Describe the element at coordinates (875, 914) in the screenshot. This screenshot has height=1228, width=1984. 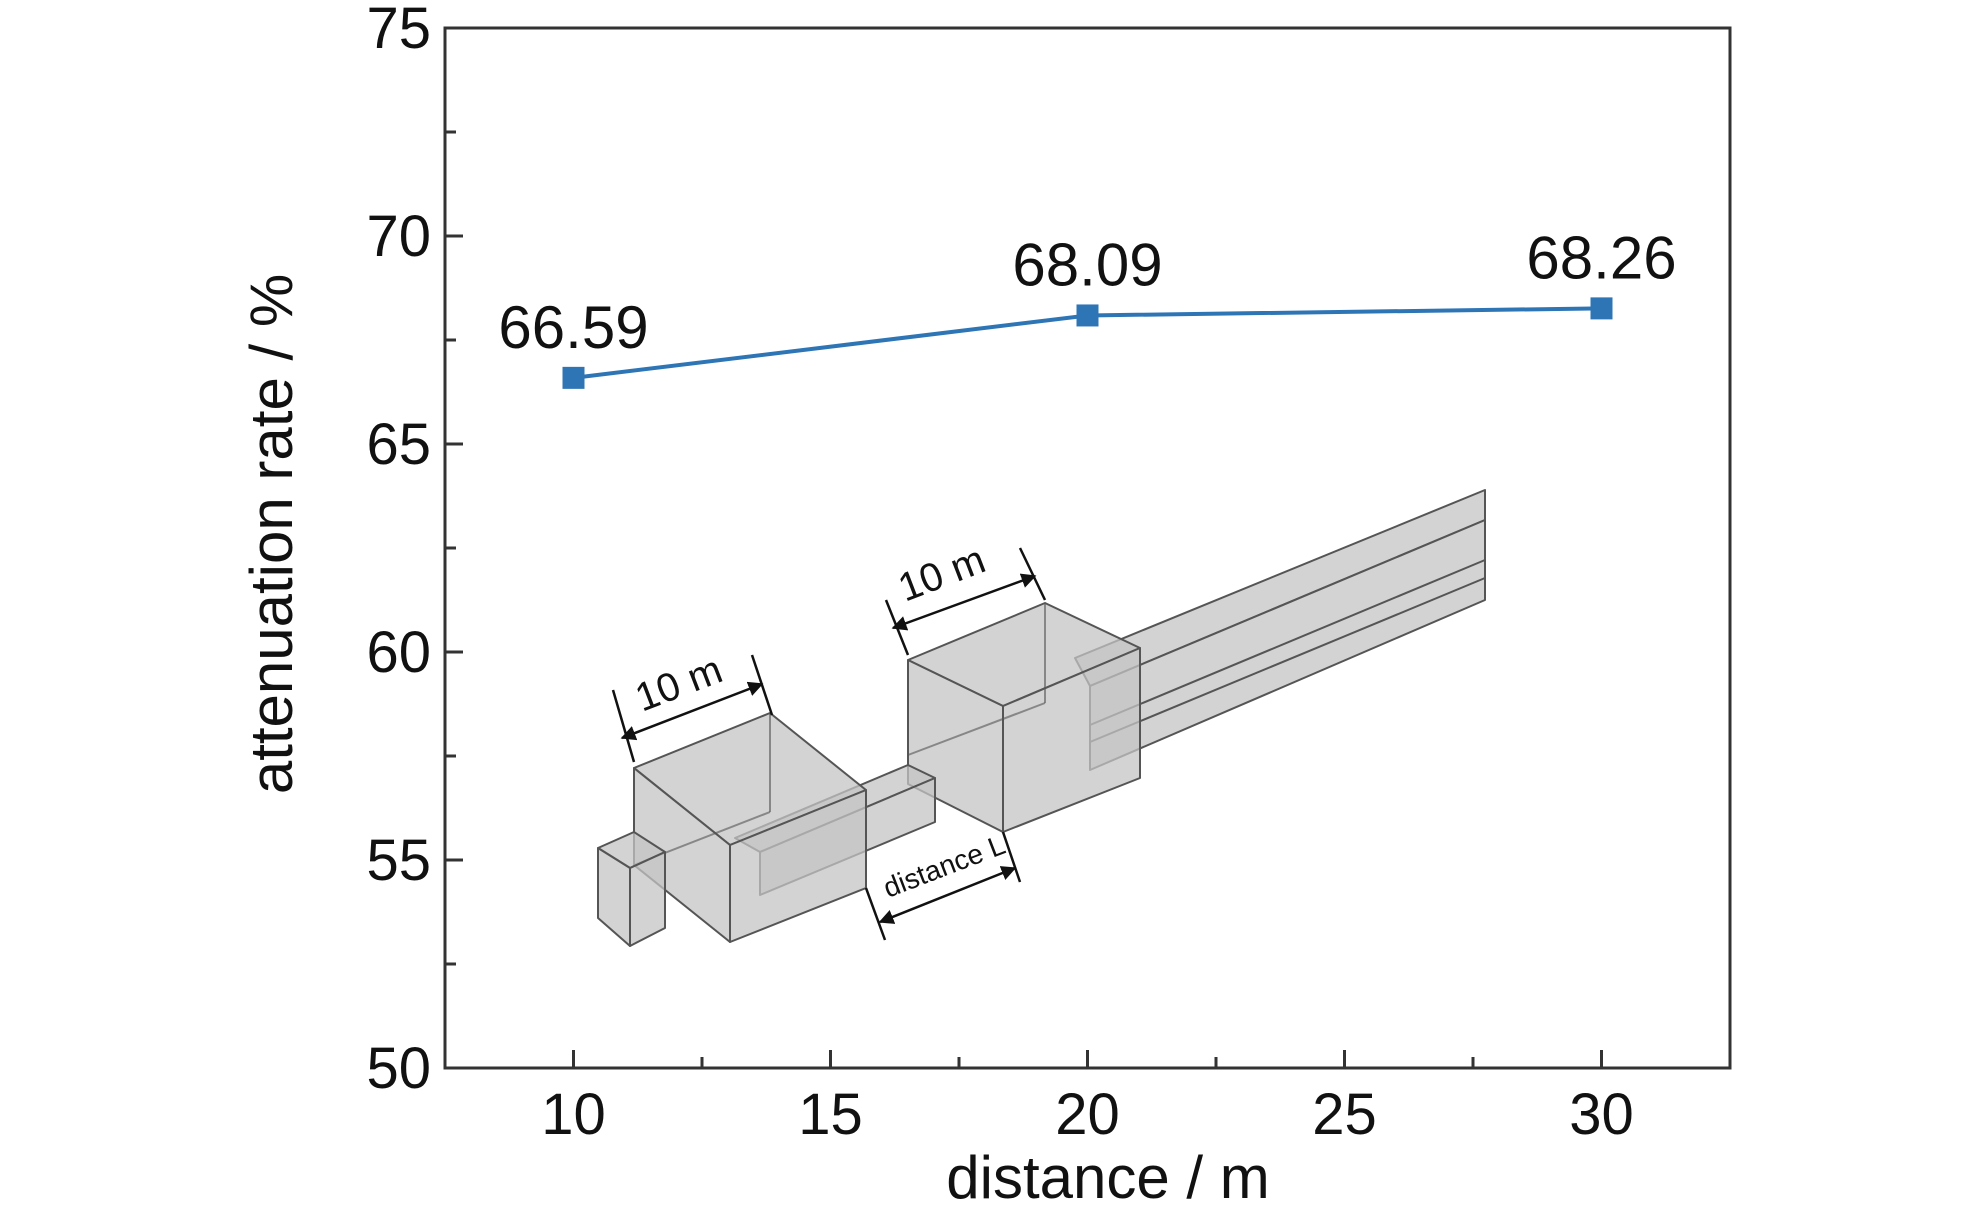
I see `dimL-extension-left` at that location.